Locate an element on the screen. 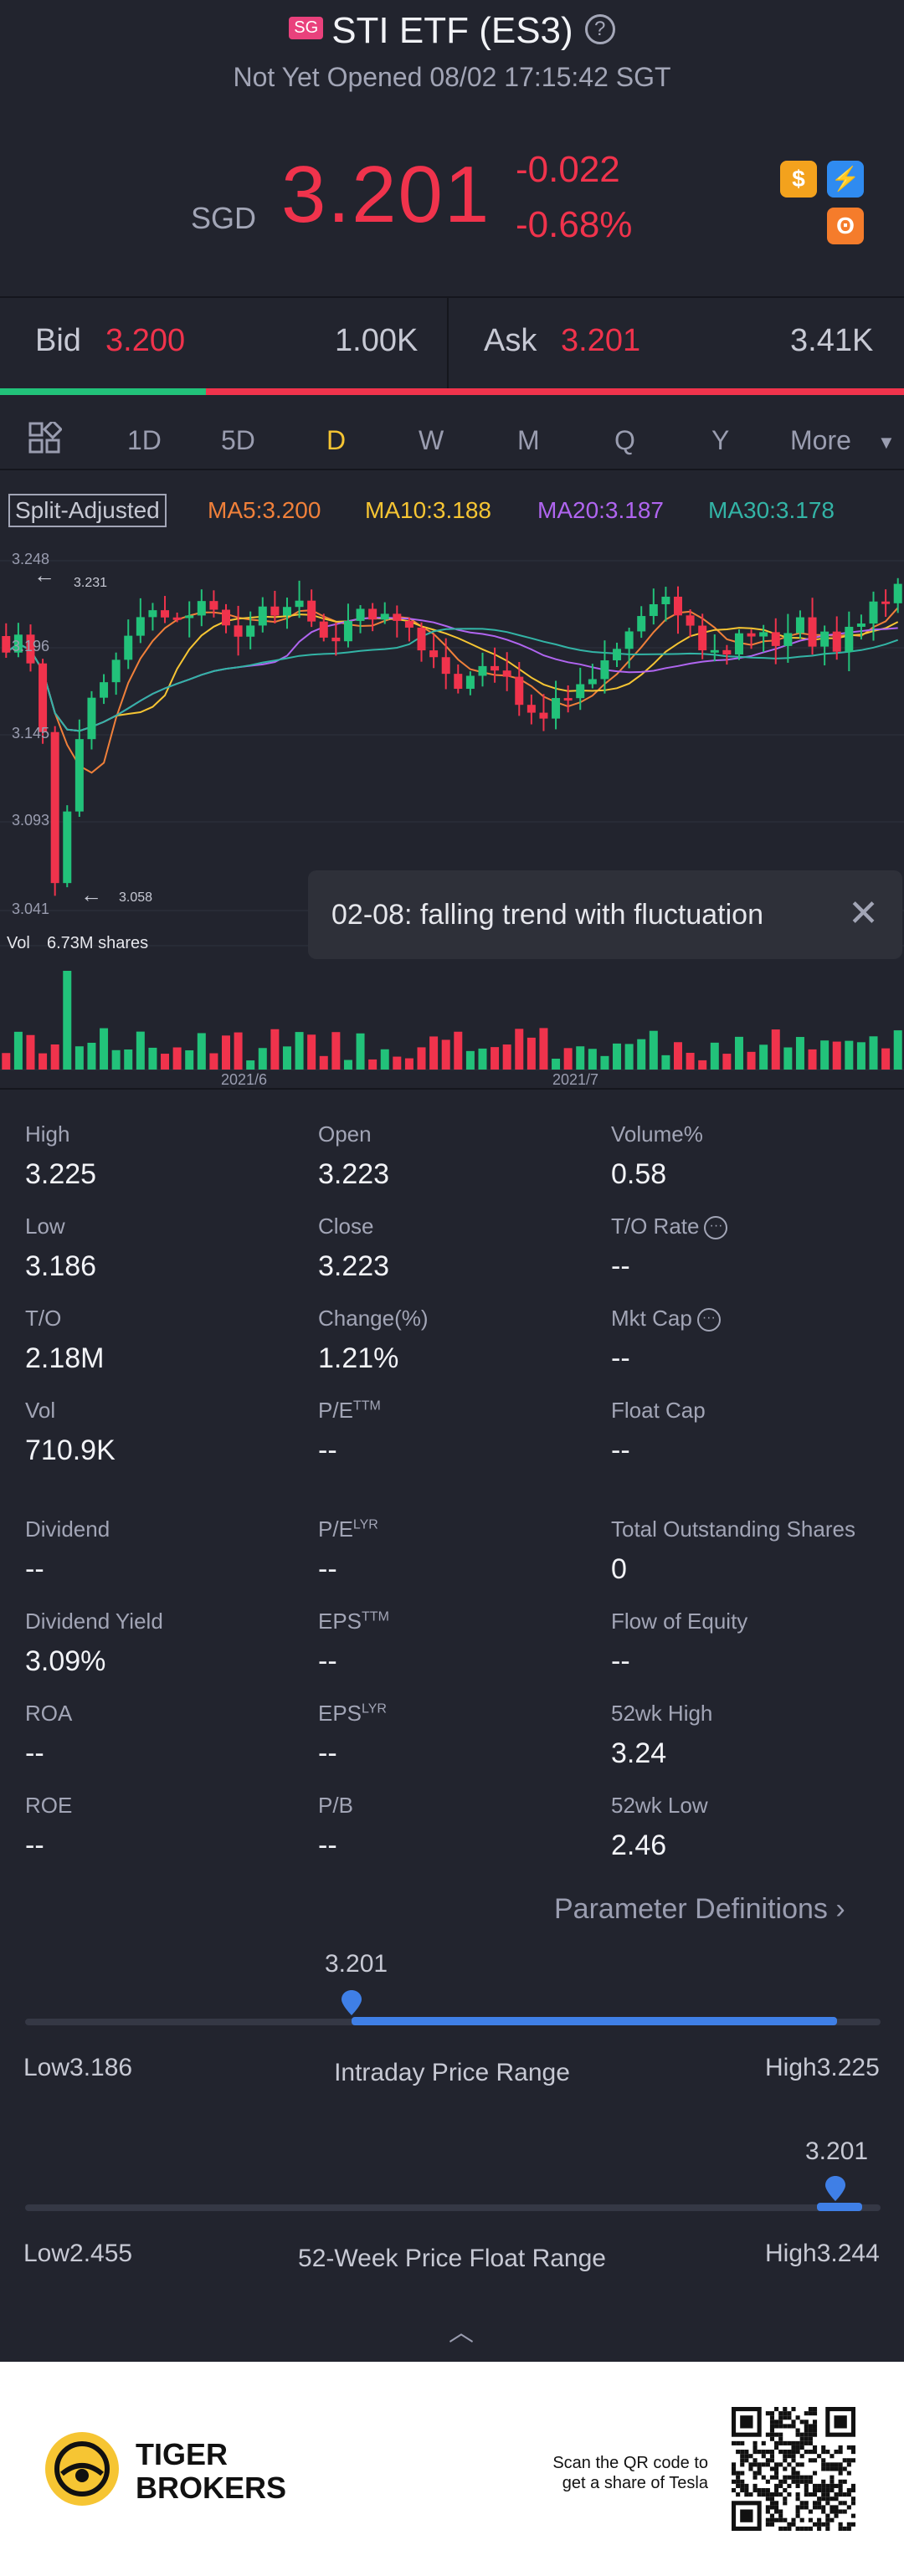  help-icon: ? is located at coordinates (599, 29).